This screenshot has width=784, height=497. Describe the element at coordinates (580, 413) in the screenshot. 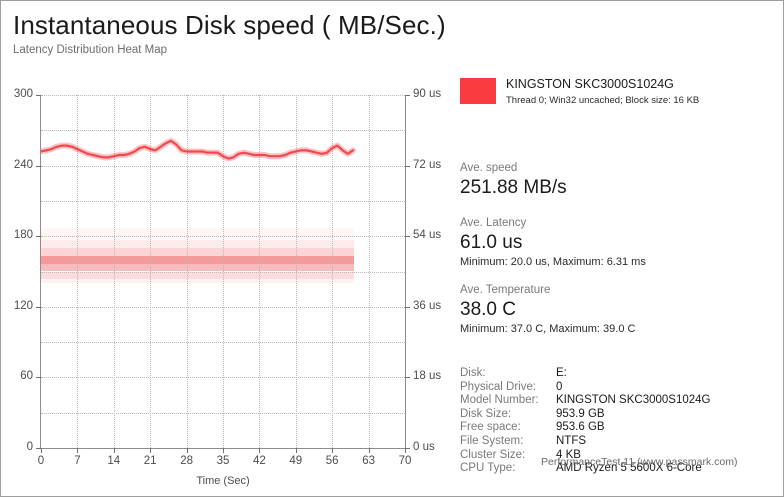

I see `info-value: 953.9 GB` at that location.